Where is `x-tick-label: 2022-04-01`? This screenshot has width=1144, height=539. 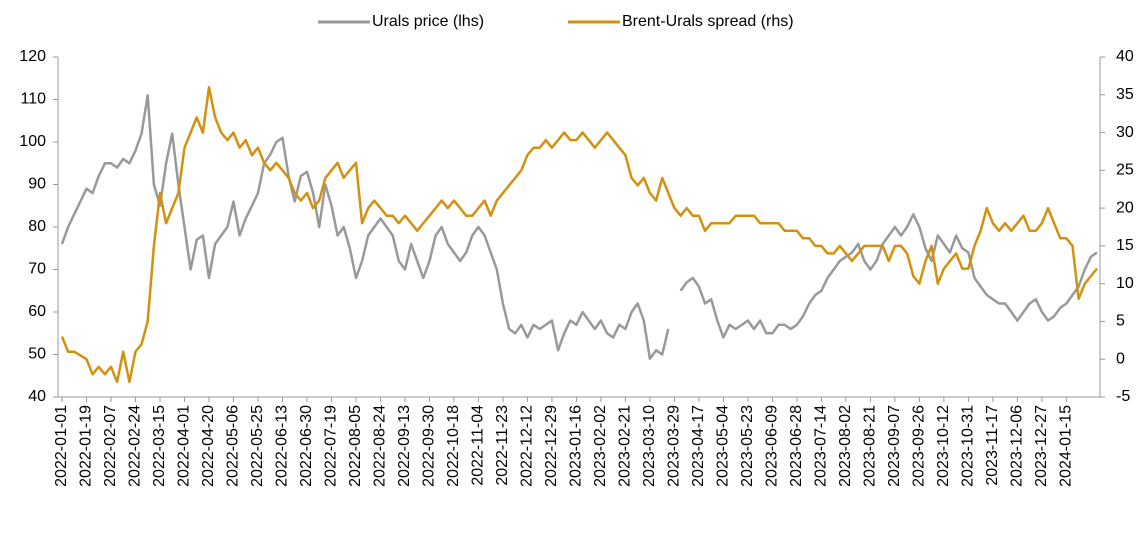 x-tick-label: 2022-04-01 is located at coordinates (184, 446).